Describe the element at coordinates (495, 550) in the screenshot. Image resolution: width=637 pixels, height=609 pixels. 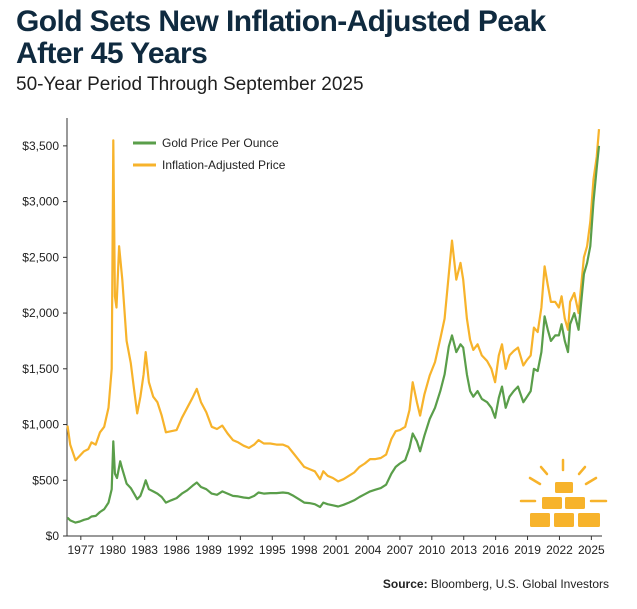
I see `x-tick-label: 2016` at that location.